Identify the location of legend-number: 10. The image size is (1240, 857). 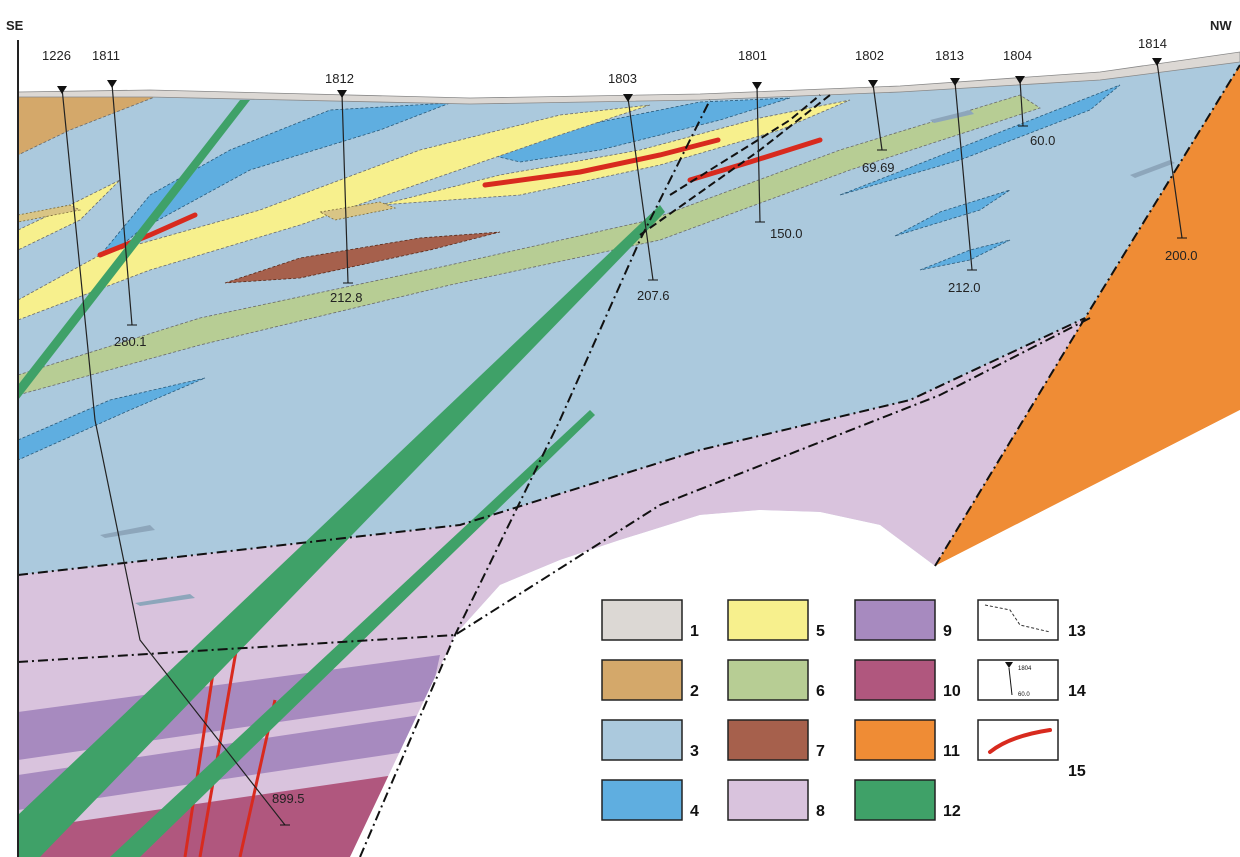
(952, 691).